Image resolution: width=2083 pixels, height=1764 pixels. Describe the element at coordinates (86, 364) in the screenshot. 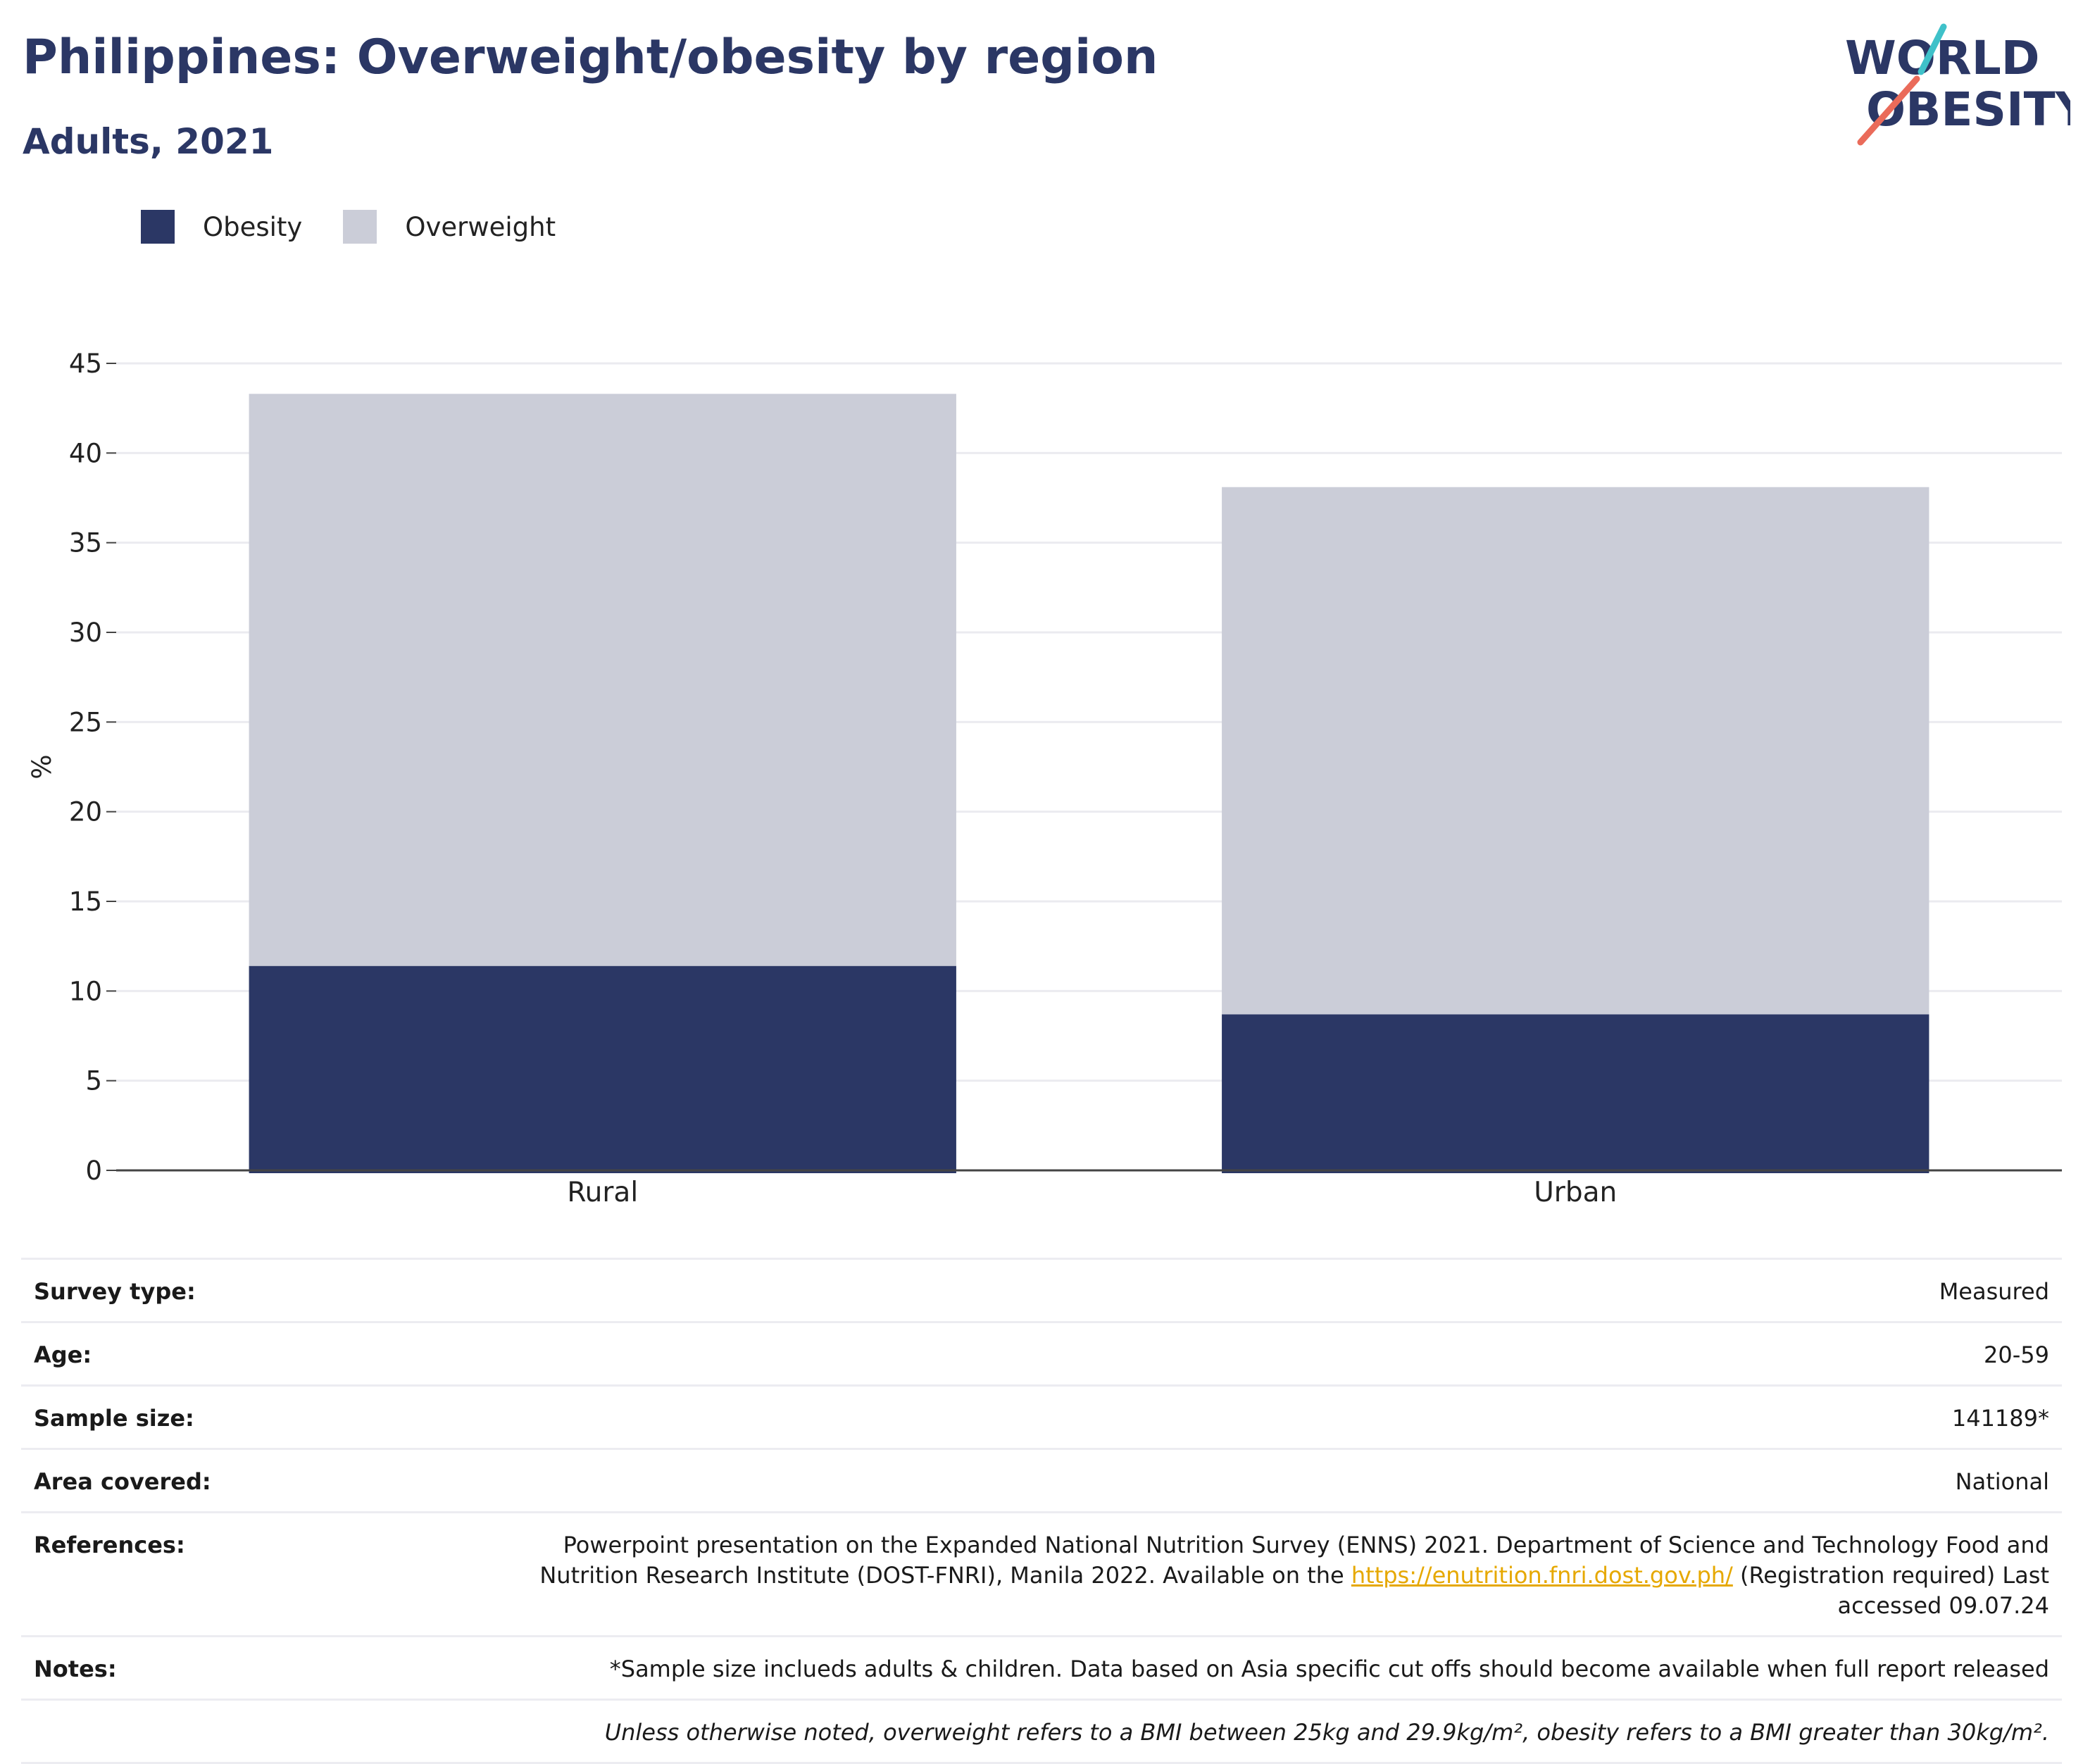

I see `y-tick-label: 45` at that location.